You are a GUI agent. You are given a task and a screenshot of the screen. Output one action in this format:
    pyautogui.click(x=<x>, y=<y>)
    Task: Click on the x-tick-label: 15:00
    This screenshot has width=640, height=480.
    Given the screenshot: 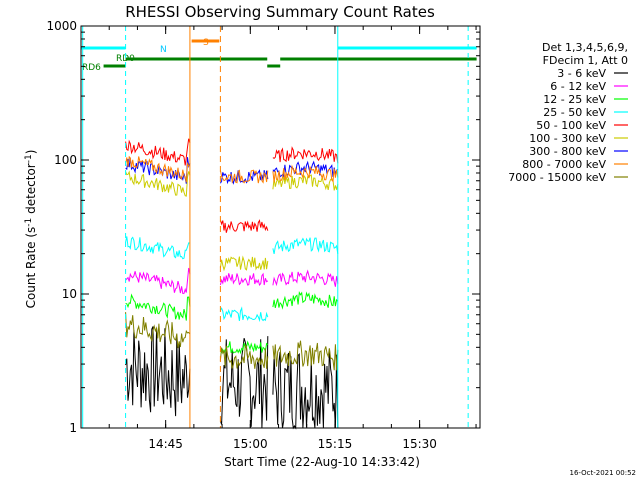 What is the action you would take?
    pyautogui.click(x=250, y=444)
    